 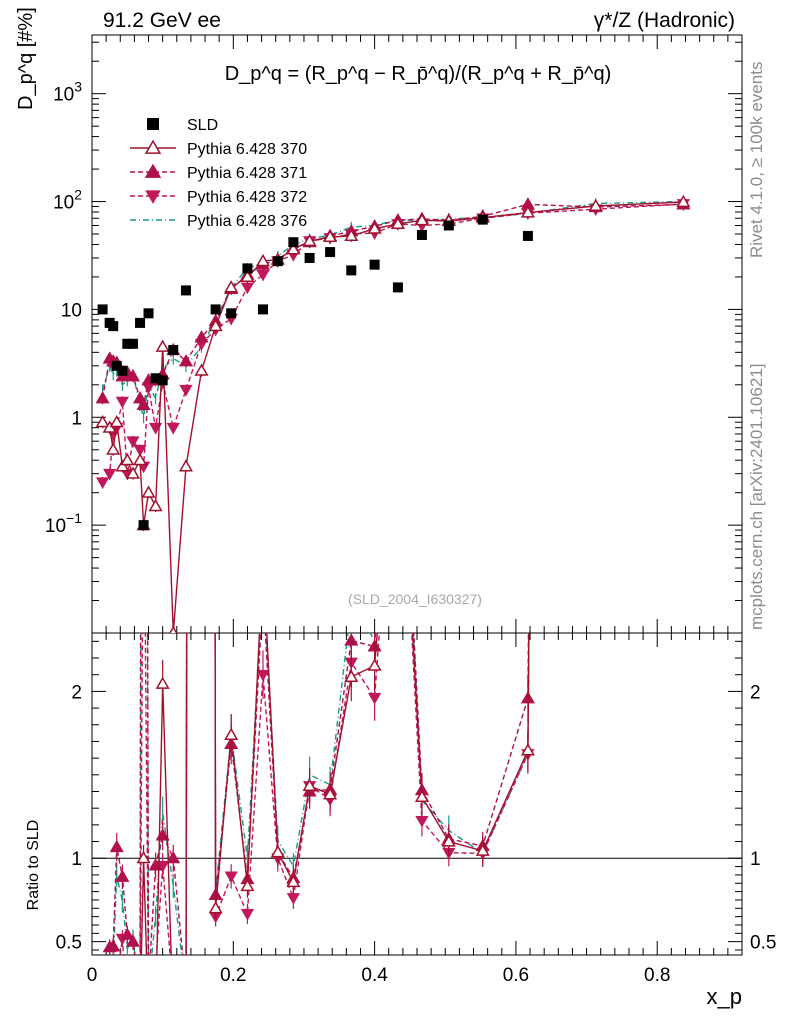 I want to click on y-tick-label-main: 10³, so click(x=67, y=92).